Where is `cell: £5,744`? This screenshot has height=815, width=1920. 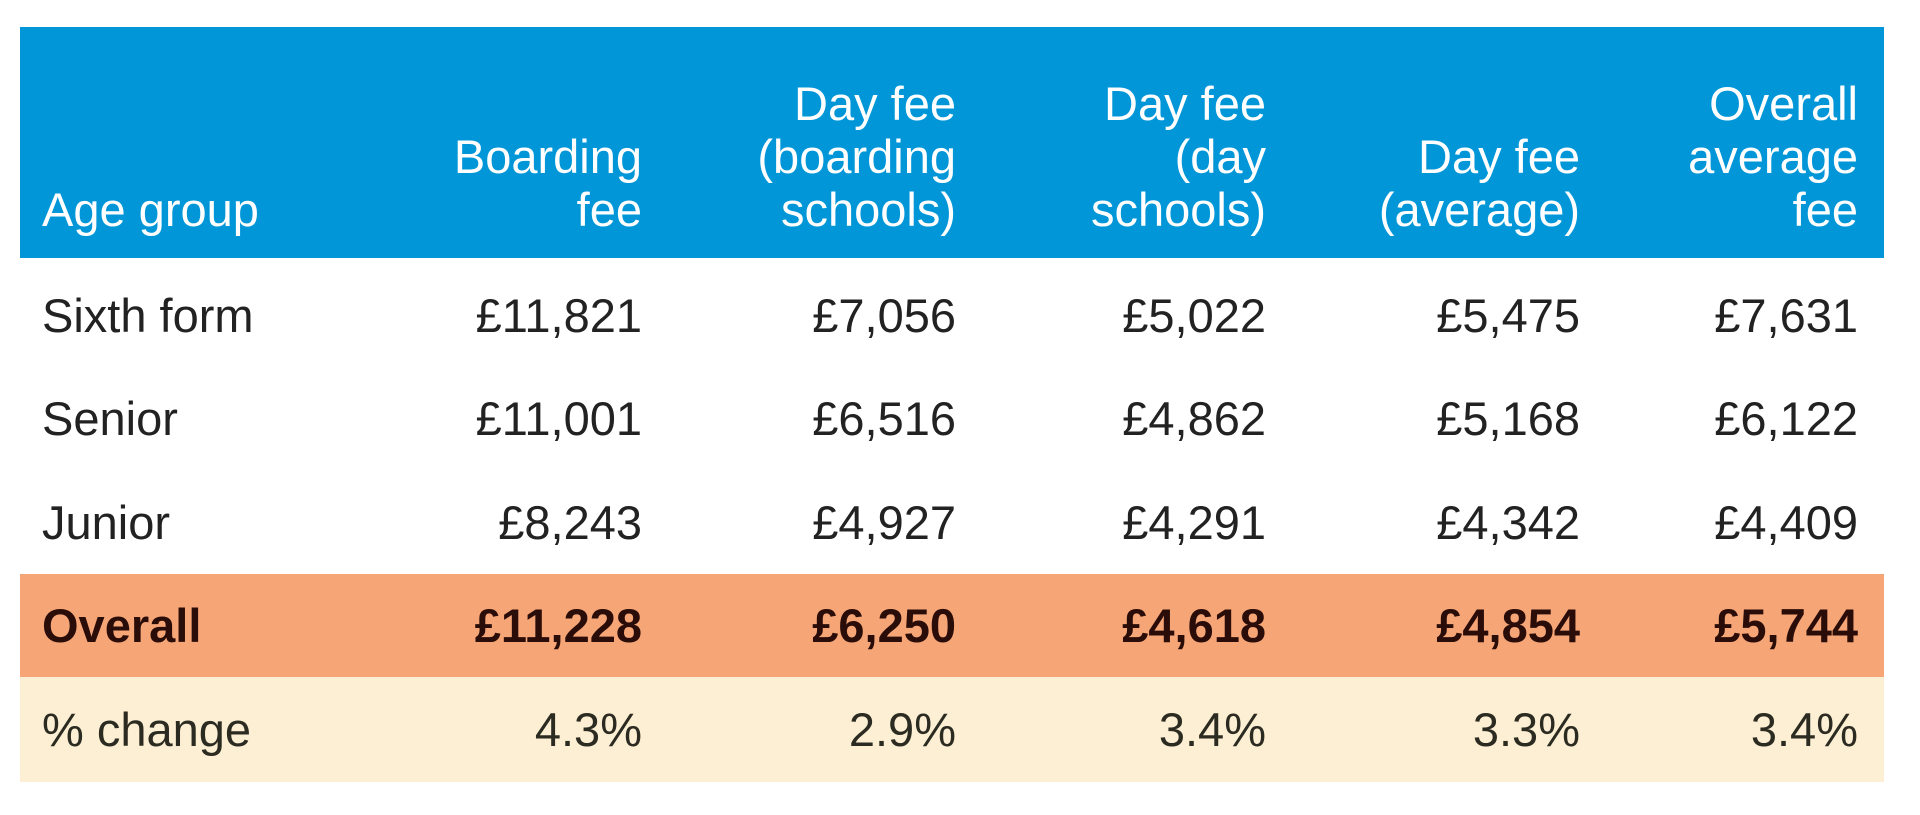 cell: £5,744 is located at coordinates (1786, 625).